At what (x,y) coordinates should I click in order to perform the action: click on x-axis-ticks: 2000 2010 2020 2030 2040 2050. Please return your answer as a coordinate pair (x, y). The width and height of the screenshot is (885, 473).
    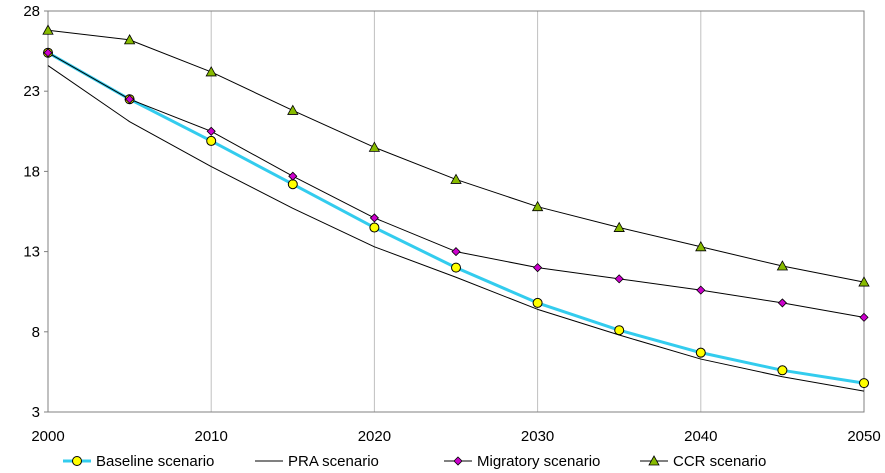
    Looking at the image, I should click on (455, 436).